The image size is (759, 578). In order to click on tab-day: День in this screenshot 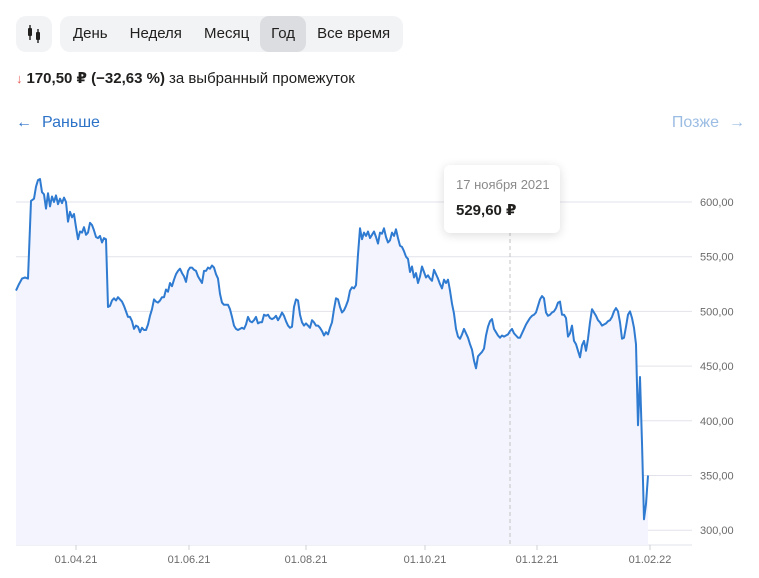, I will do `click(90, 33)`.